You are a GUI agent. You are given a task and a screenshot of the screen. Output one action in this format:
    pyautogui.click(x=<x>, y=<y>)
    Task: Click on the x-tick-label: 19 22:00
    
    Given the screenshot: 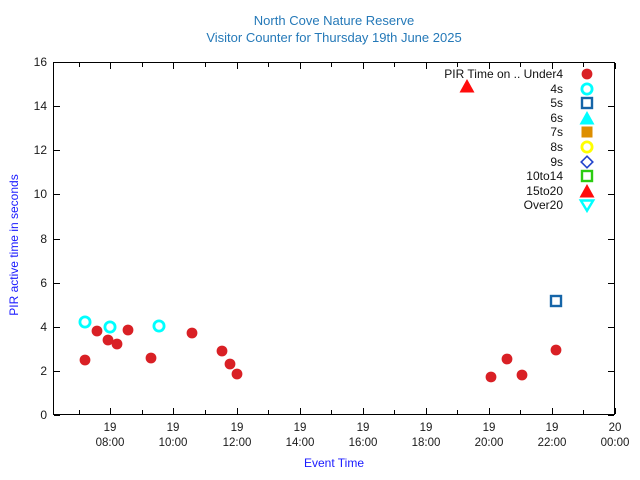 What is the action you would take?
    pyautogui.click(x=552, y=435)
    